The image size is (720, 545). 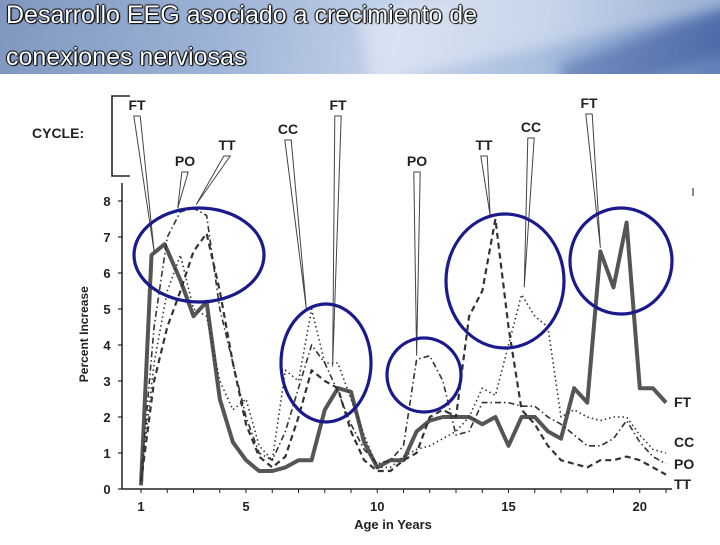 I want to click on x-axis-label: Age in Years, so click(x=393, y=524).